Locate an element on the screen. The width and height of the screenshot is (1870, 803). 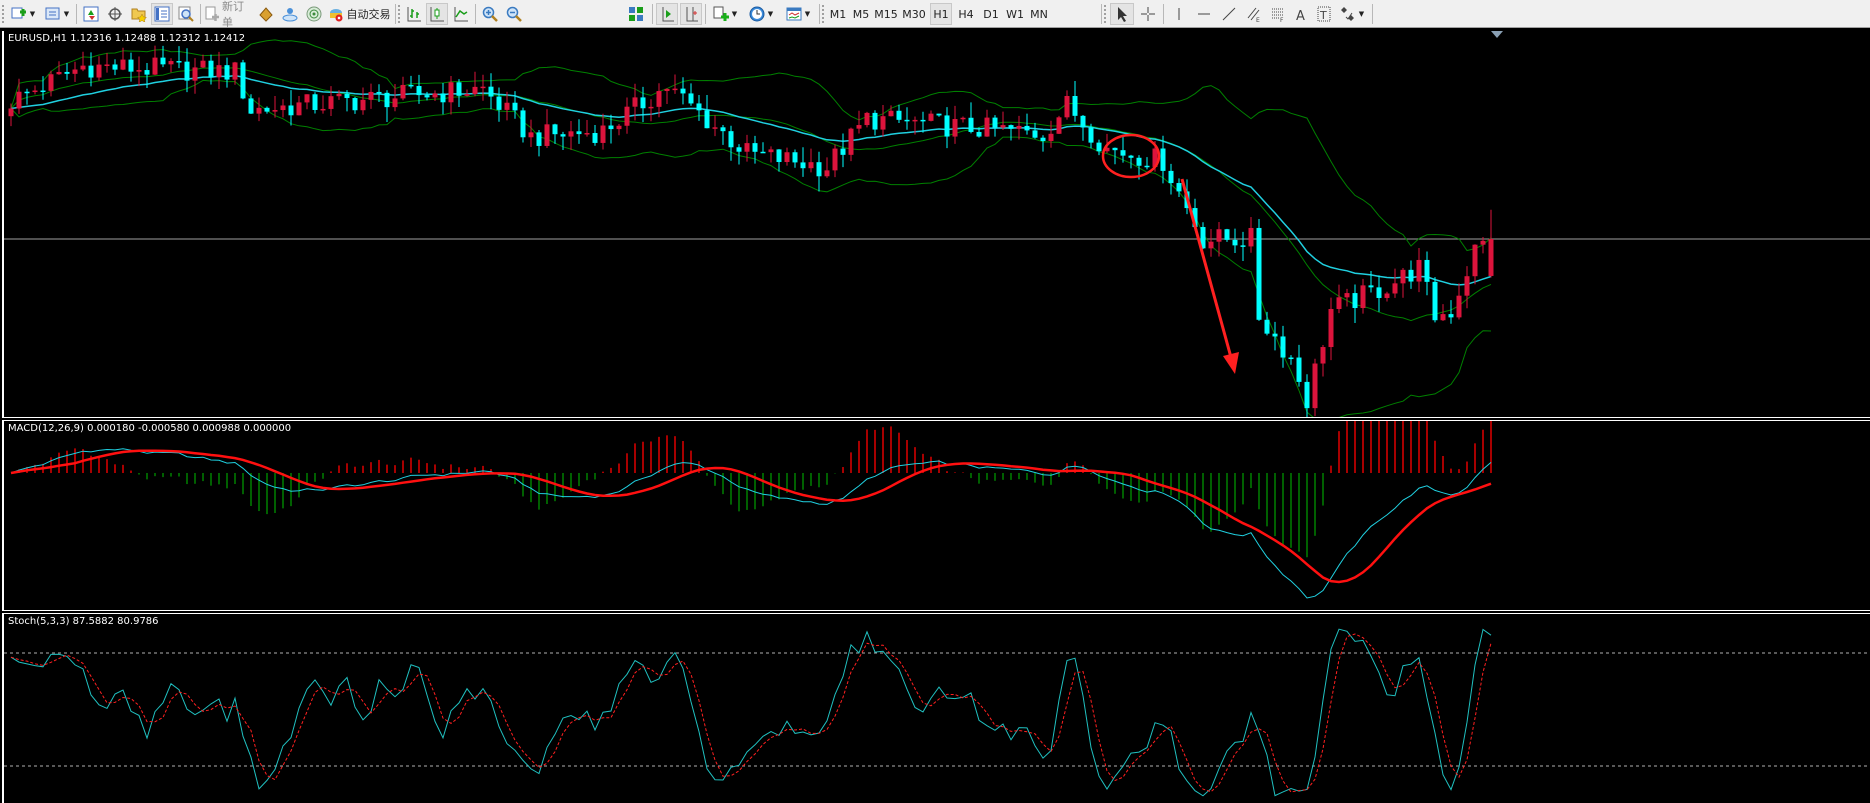
bar-chart-button is located at coordinates (414, 14).